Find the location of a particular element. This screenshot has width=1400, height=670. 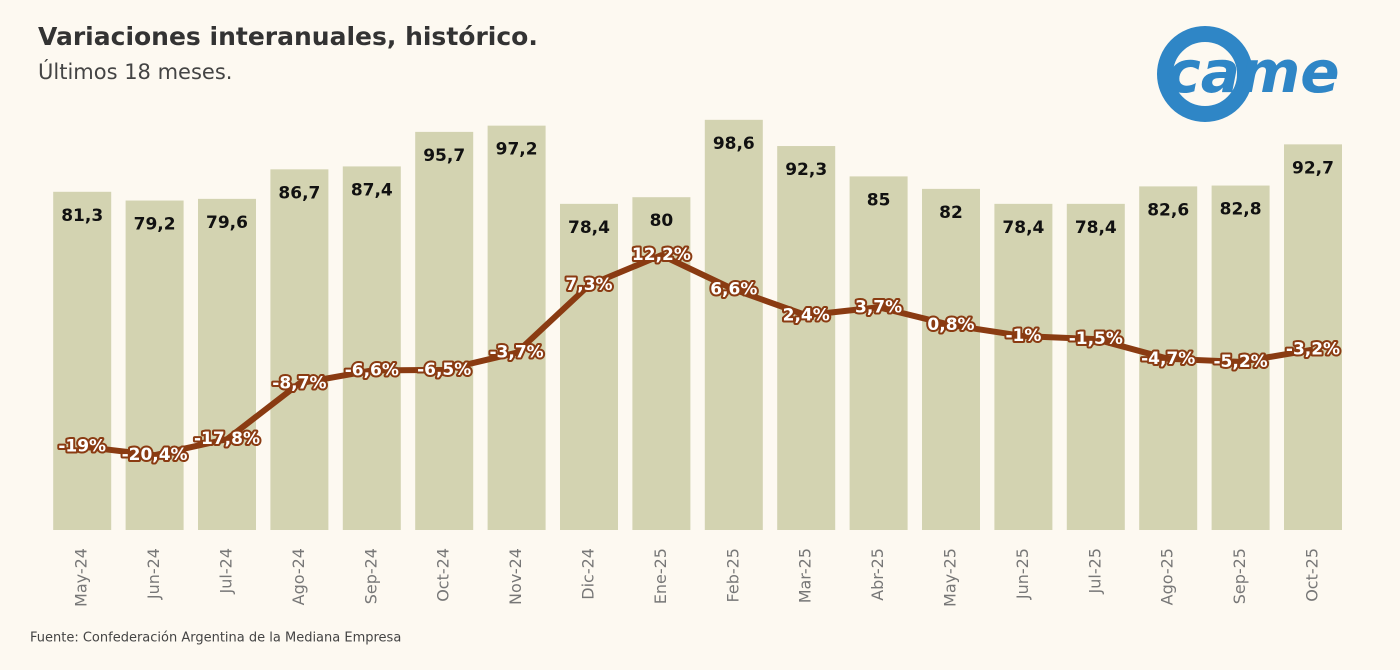

x-tick-label: Oct-24 is located at coordinates (443, 575).